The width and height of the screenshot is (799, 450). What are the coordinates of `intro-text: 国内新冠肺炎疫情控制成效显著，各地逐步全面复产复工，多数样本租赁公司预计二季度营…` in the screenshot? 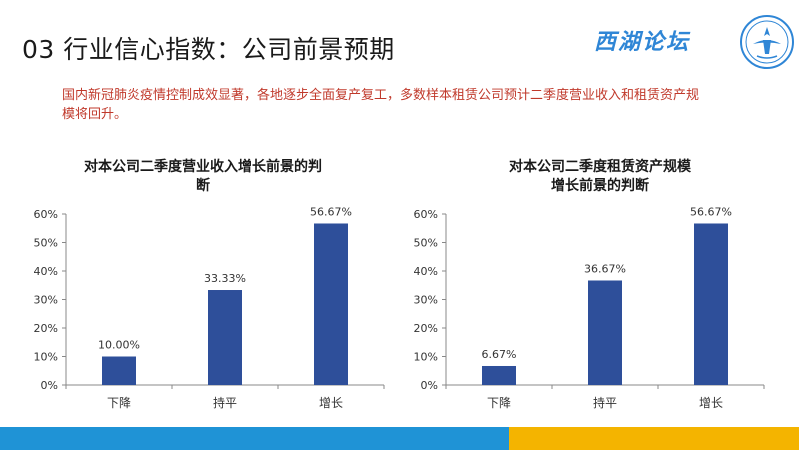 It's located at (381, 105).